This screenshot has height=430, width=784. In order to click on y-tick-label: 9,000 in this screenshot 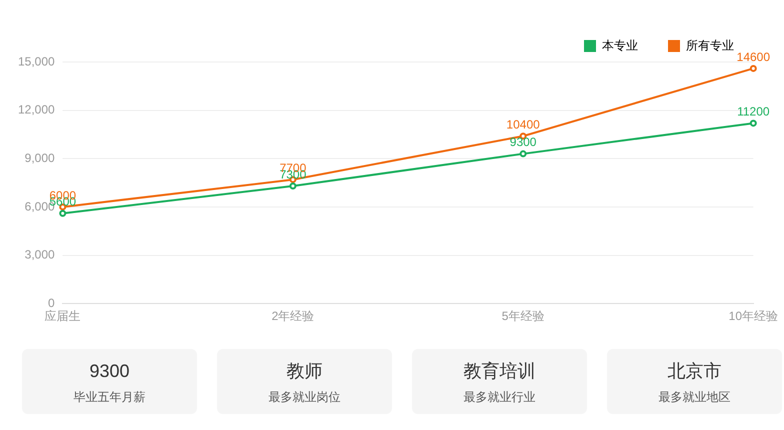, I will do `click(40, 157)`.